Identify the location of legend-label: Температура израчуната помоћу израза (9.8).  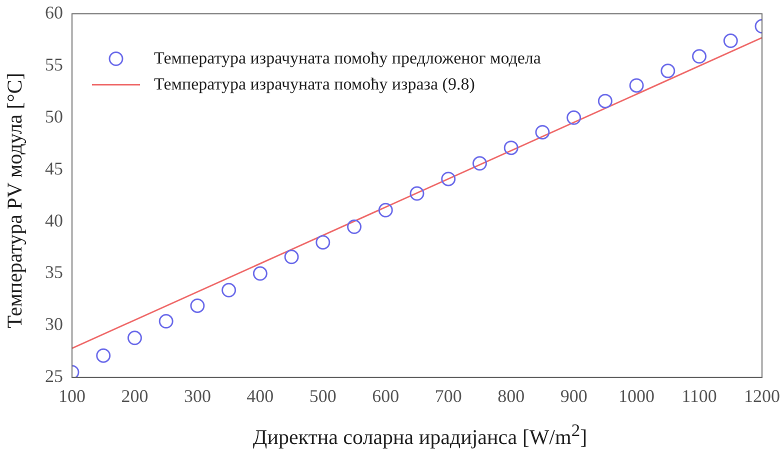
(314, 84).